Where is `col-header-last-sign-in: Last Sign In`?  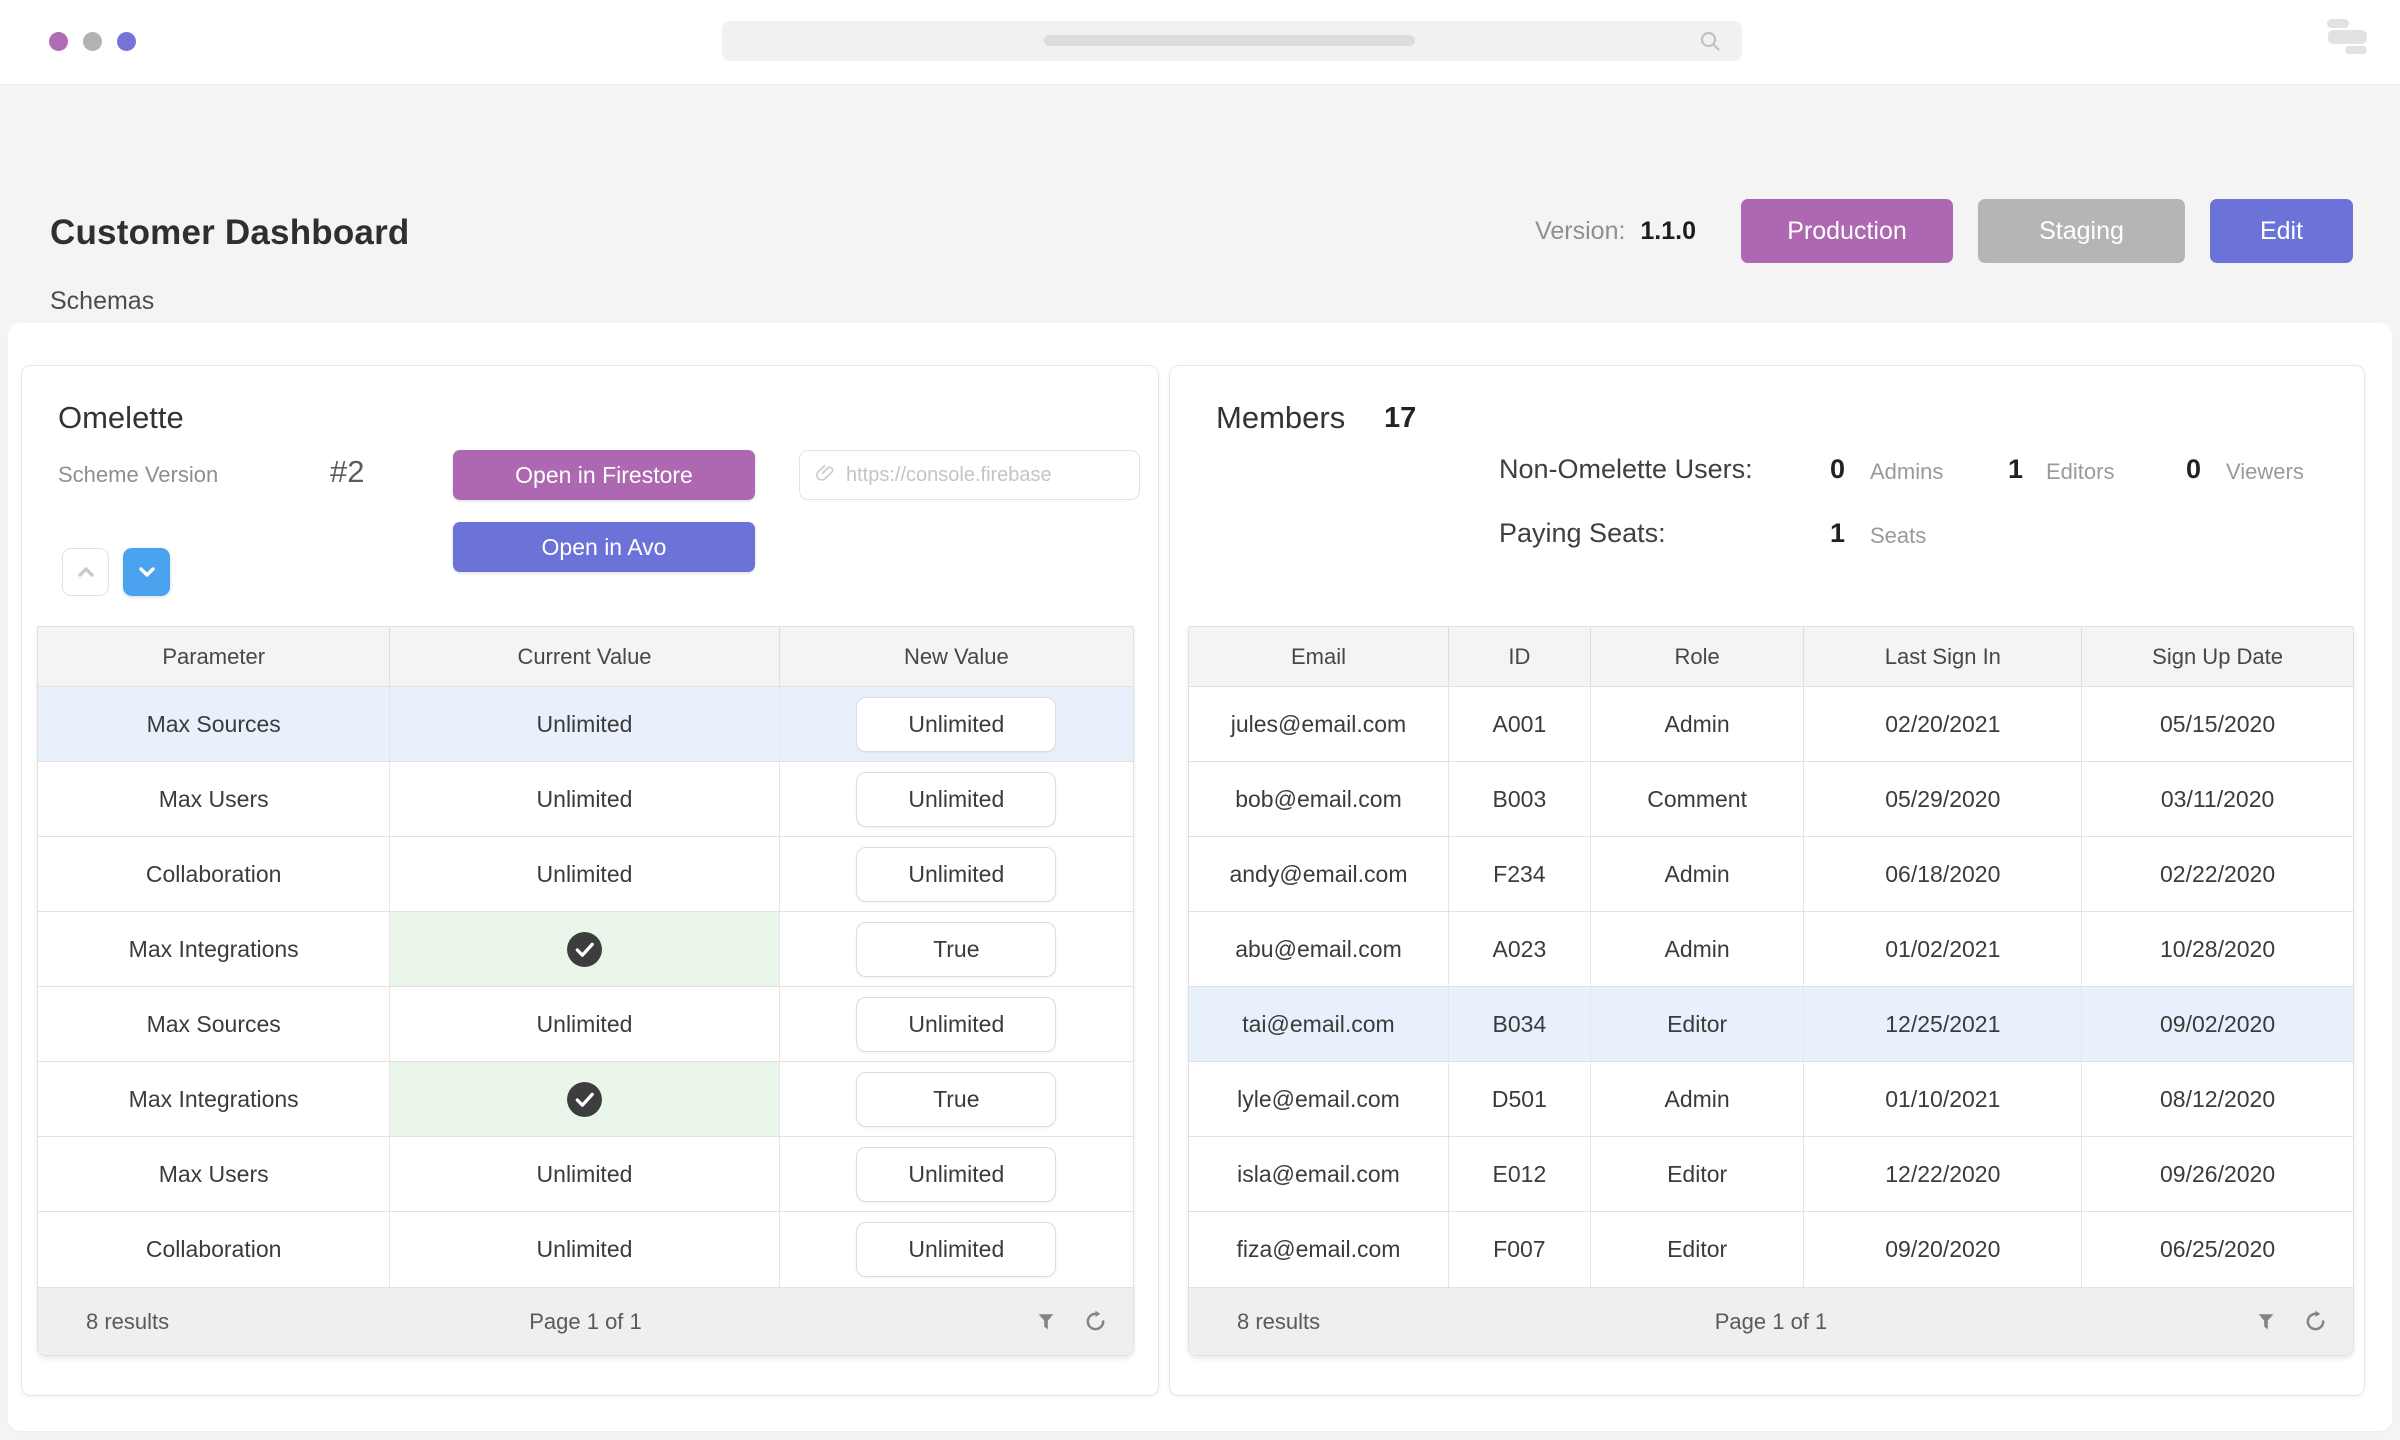
col-header-last-sign-in: Last Sign In is located at coordinates (1943, 656).